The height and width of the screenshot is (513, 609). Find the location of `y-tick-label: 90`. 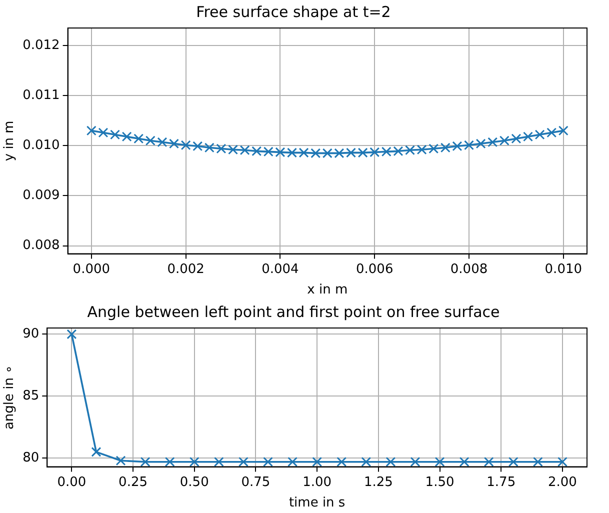

y-tick-label: 90 is located at coordinates (31, 334).